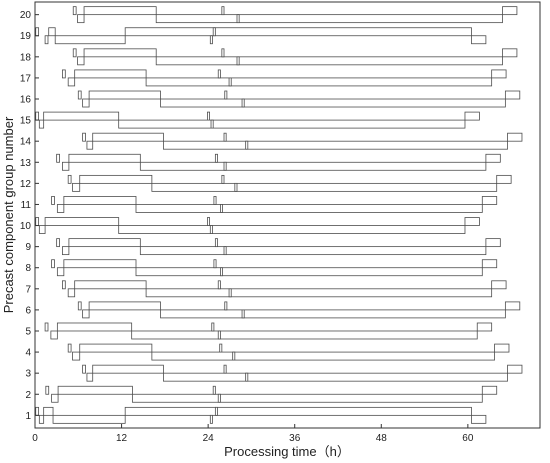  I want to click on y-tick-label-11: 11, so click(26, 205).